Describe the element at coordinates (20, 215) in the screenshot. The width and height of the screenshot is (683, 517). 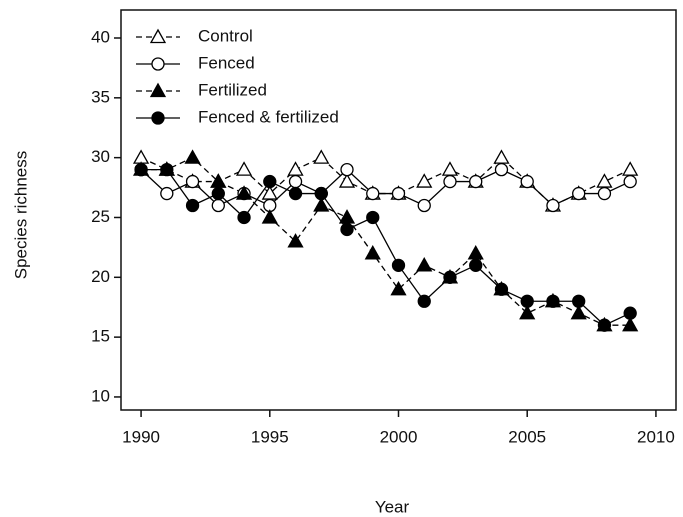
I see `y-axis-label: Species richness` at that location.